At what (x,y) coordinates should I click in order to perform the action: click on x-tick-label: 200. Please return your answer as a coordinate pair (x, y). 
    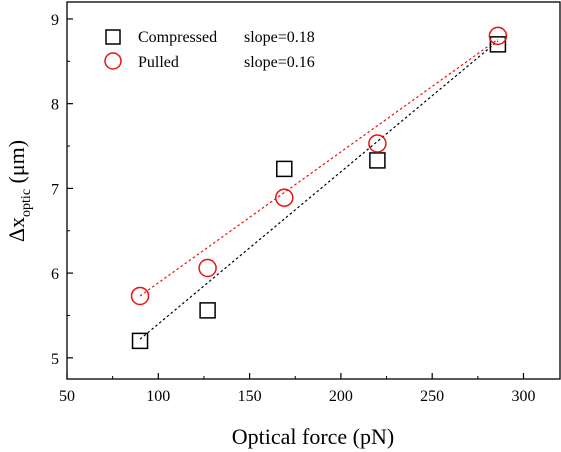
    Looking at the image, I should click on (341, 396).